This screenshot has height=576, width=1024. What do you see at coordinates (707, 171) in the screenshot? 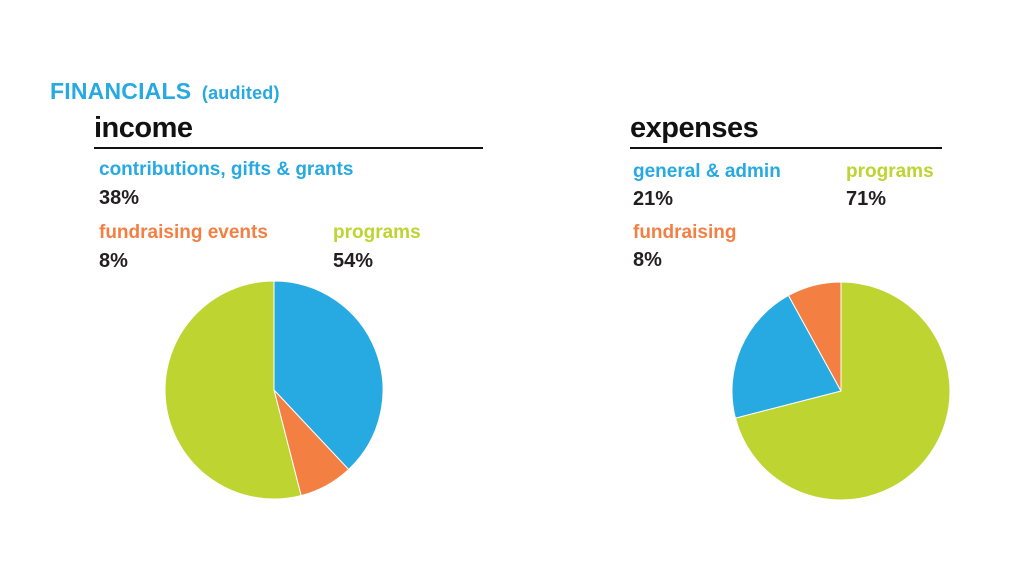
I see `expenses-legend-label-general-admin: general & admin` at bounding box center [707, 171].